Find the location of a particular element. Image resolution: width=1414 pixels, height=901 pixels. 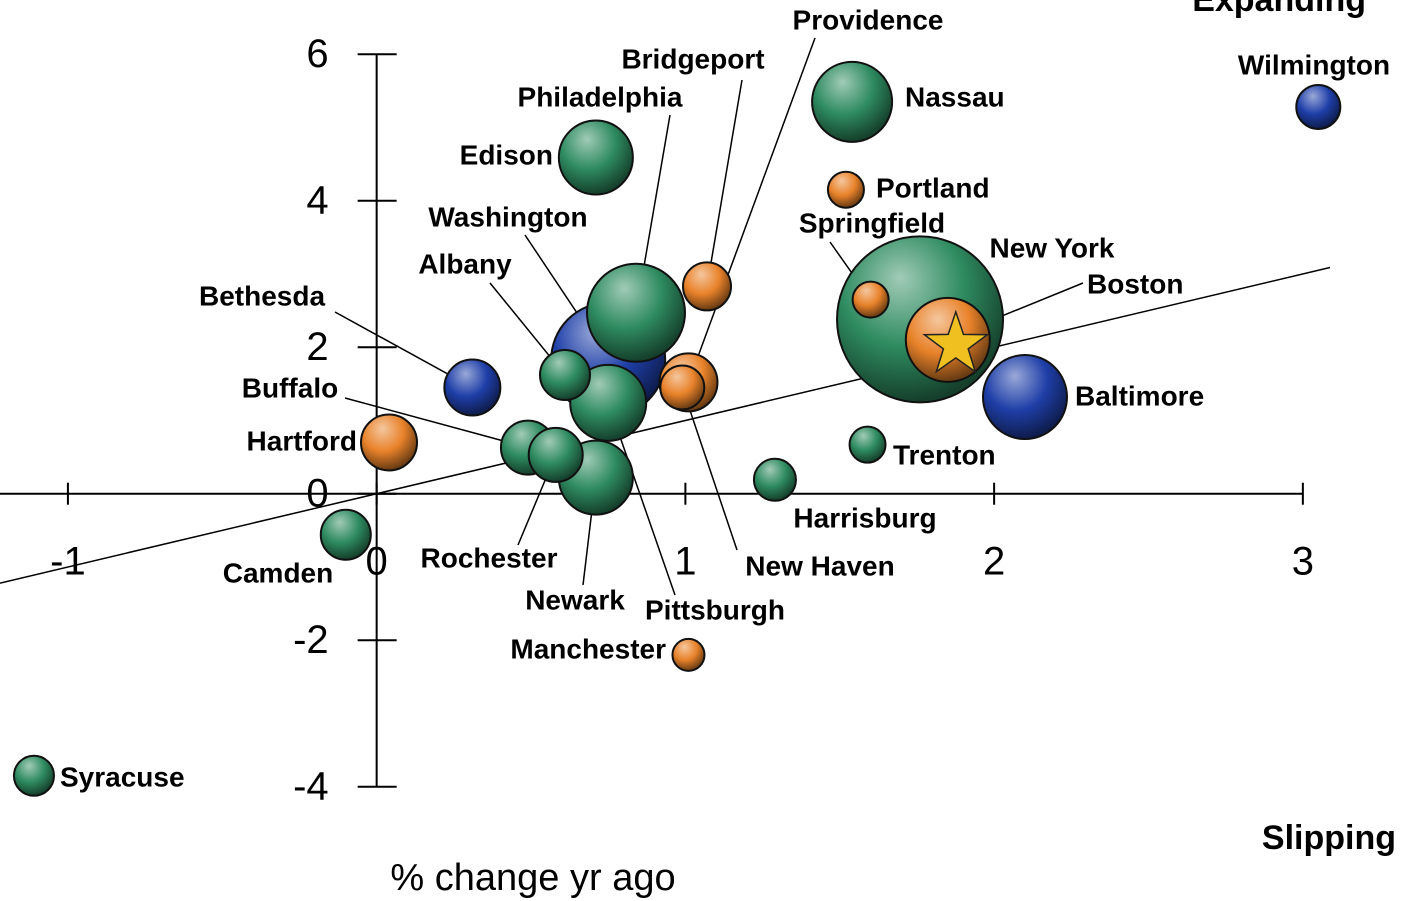

point-label: Camden is located at coordinates (278, 572).